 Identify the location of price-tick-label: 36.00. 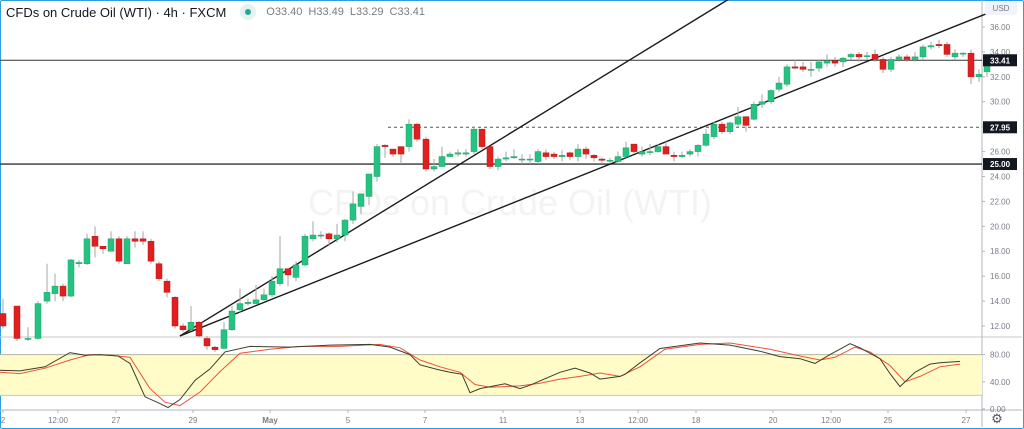
(1000, 27).